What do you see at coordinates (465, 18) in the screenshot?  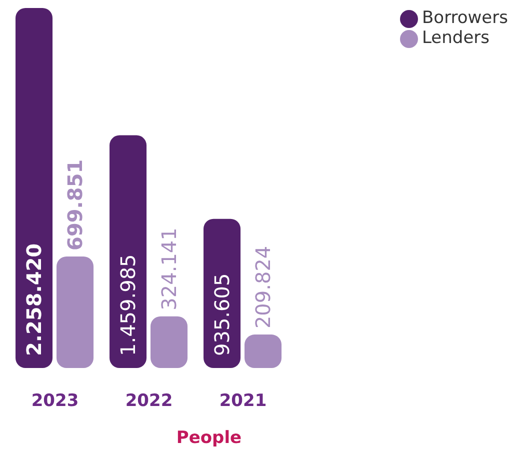 I see `legend-label: Borrowers` at bounding box center [465, 18].